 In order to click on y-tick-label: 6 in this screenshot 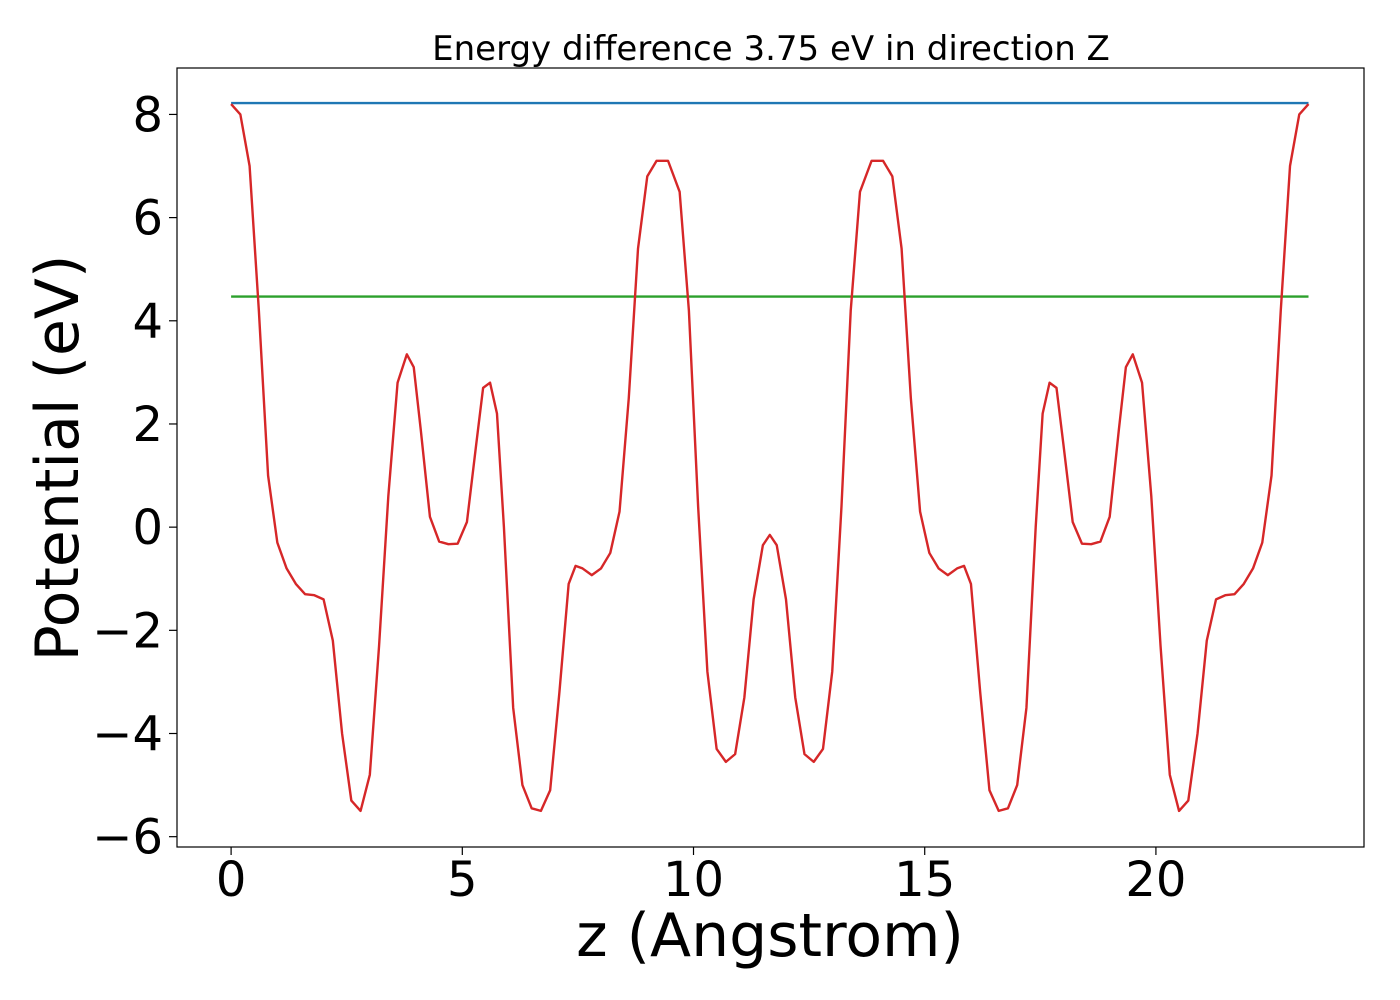, I will do `click(147, 219)`.